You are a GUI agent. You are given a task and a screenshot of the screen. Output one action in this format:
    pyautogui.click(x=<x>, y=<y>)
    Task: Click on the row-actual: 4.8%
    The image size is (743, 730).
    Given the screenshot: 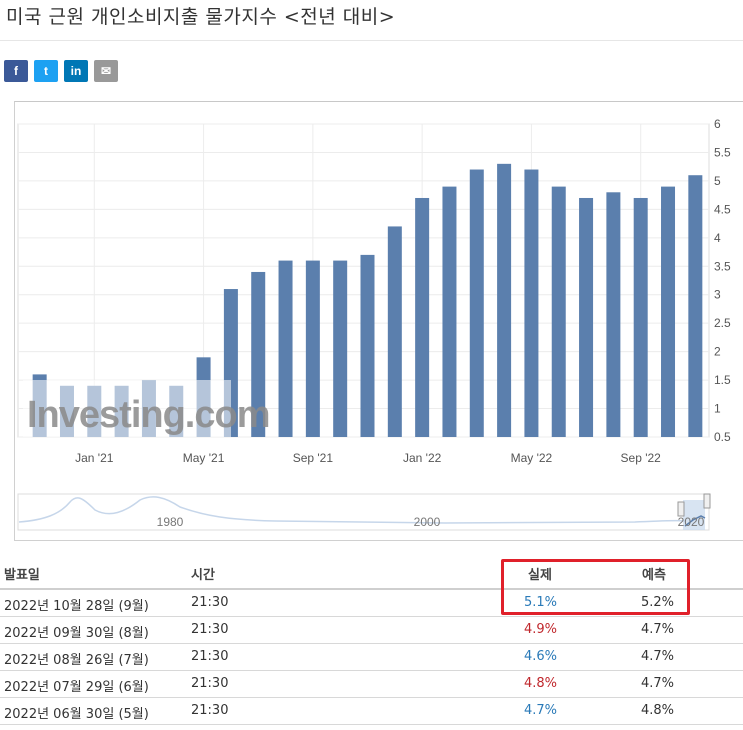 What is the action you would take?
    pyautogui.click(x=541, y=683)
    